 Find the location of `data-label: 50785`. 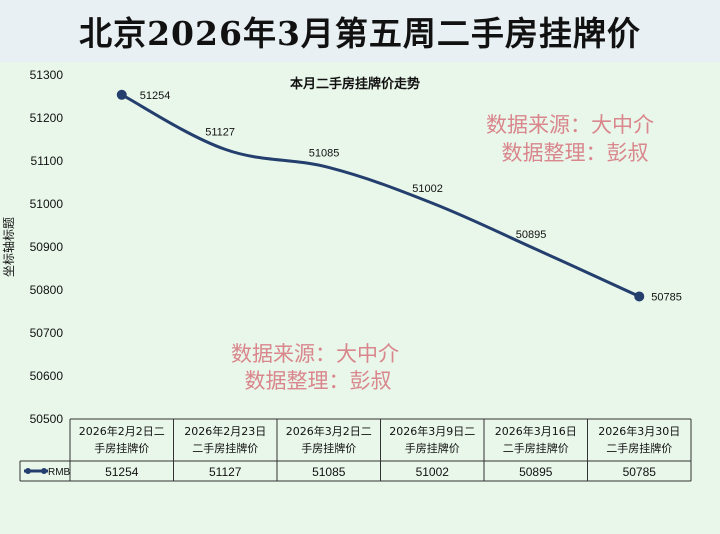

data-label: 50785 is located at coordinates (666, 297).